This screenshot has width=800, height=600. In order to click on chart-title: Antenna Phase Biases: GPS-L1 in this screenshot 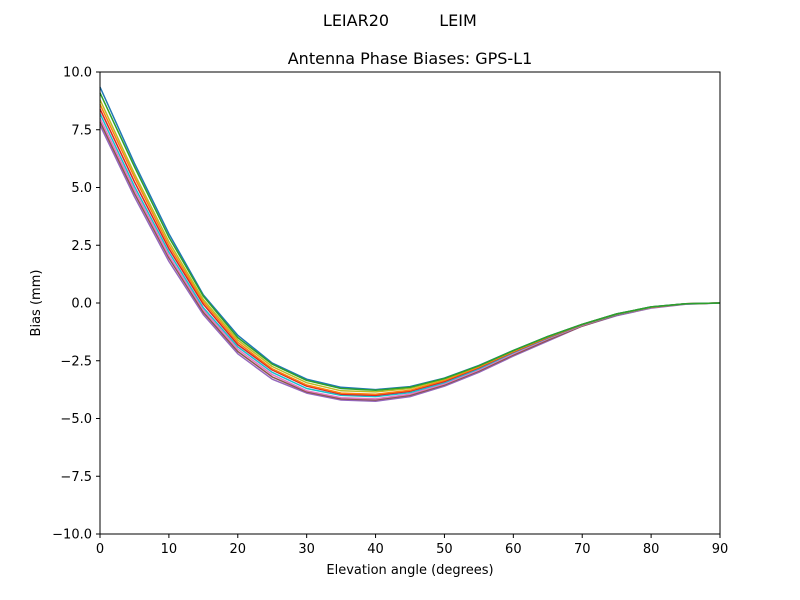, I will do `click(410, 58)`.